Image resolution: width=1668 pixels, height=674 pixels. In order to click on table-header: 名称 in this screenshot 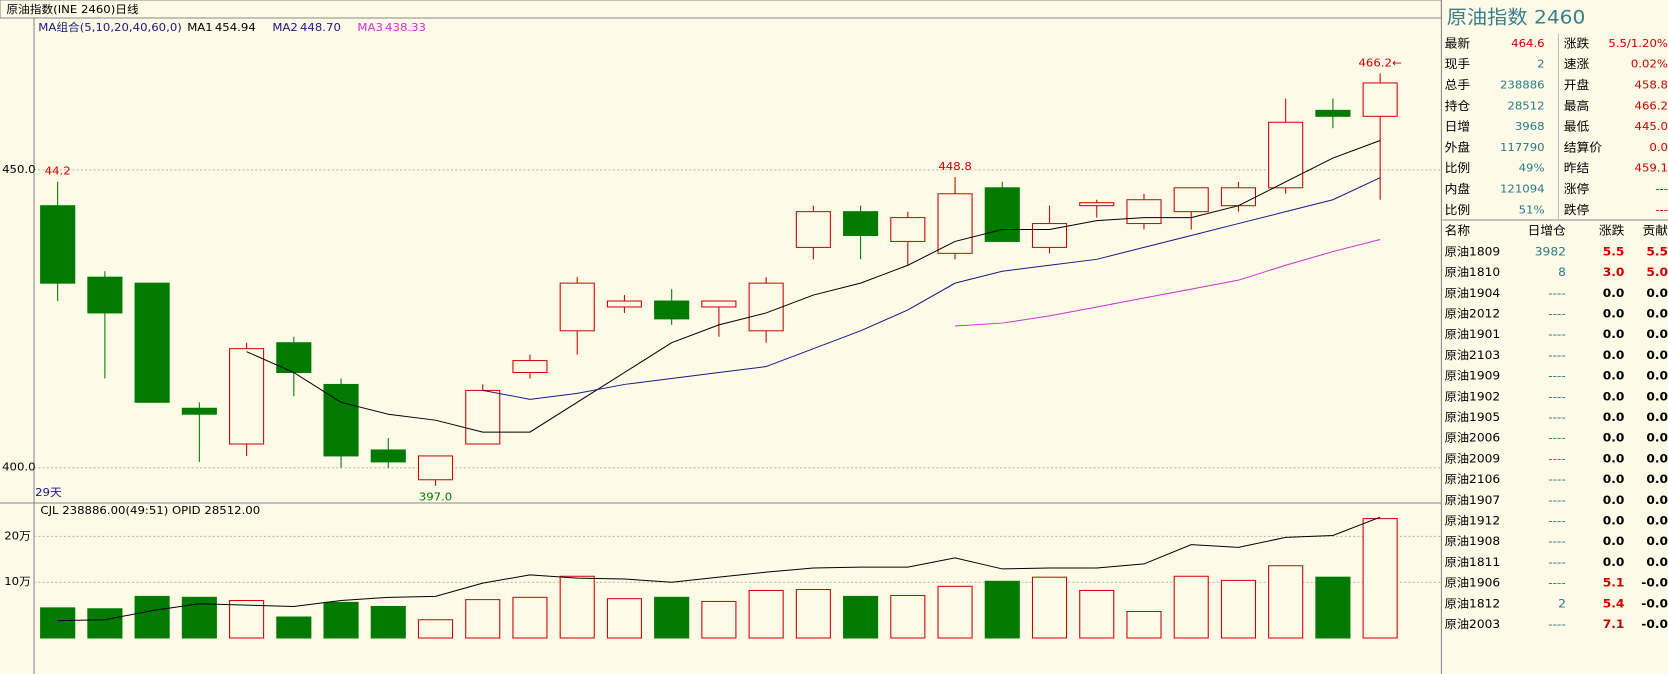, I will do `click(1458, 230)`.